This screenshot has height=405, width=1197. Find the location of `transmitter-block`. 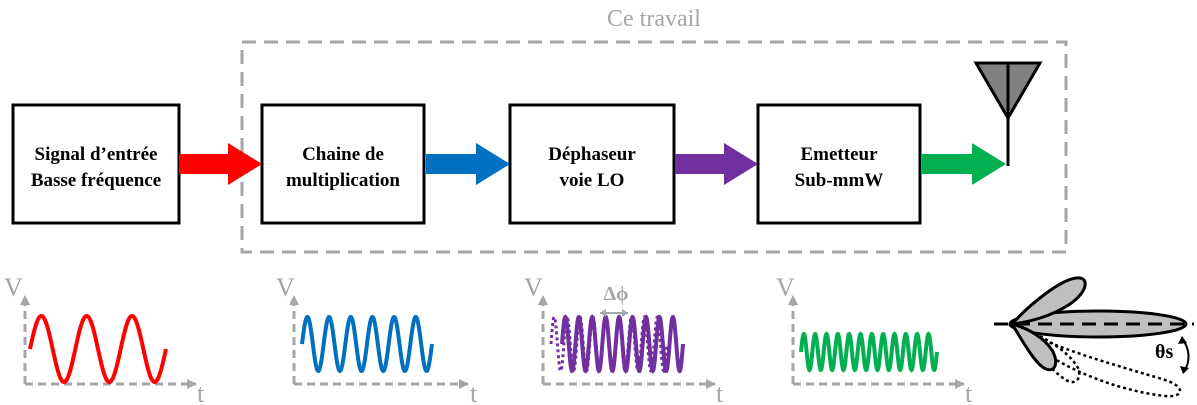

transmitter-block is located at coordinates (839, 164).